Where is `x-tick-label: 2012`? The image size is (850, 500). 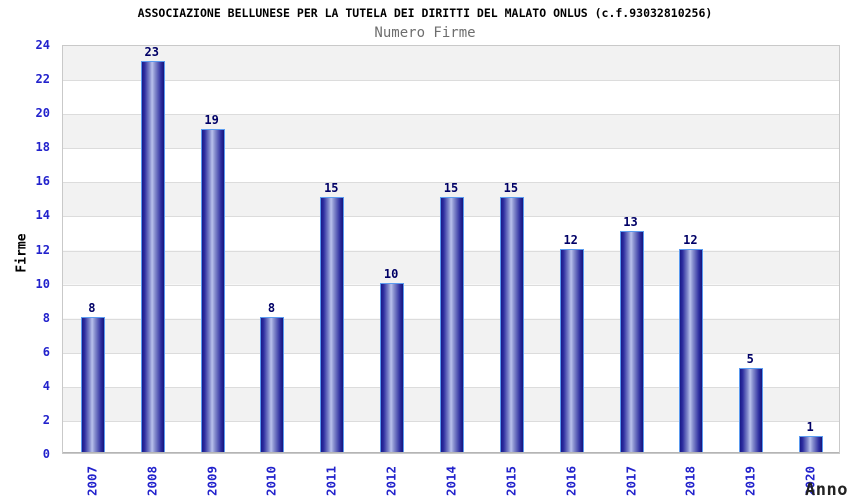 x-tick-label: 2012 is located at coordinates (391, 481).